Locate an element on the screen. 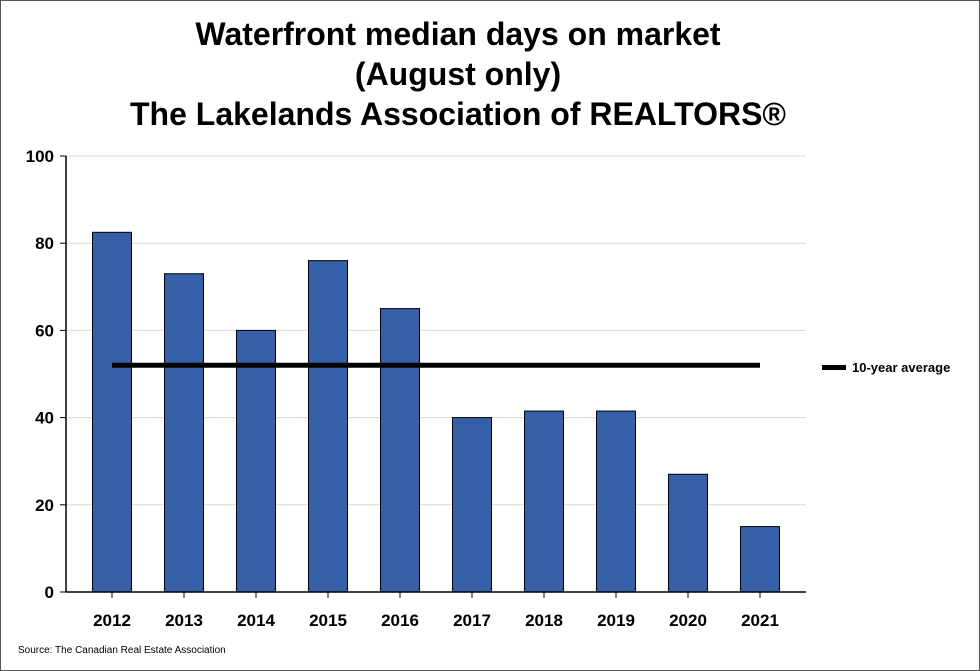 This screenshot has height=671, width=980. x-tick-label-2018: 2018 is located at coordinates (544, 620).